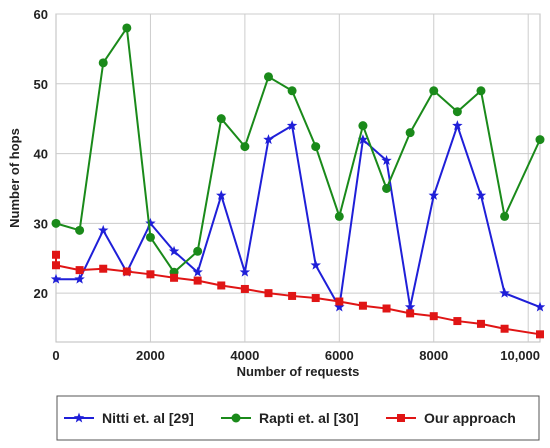 This screenshot has height=448, width=550. Describe the element at coordinates (339, 355) in the screenshot. I see `x-tick-label: 6000` at that location.